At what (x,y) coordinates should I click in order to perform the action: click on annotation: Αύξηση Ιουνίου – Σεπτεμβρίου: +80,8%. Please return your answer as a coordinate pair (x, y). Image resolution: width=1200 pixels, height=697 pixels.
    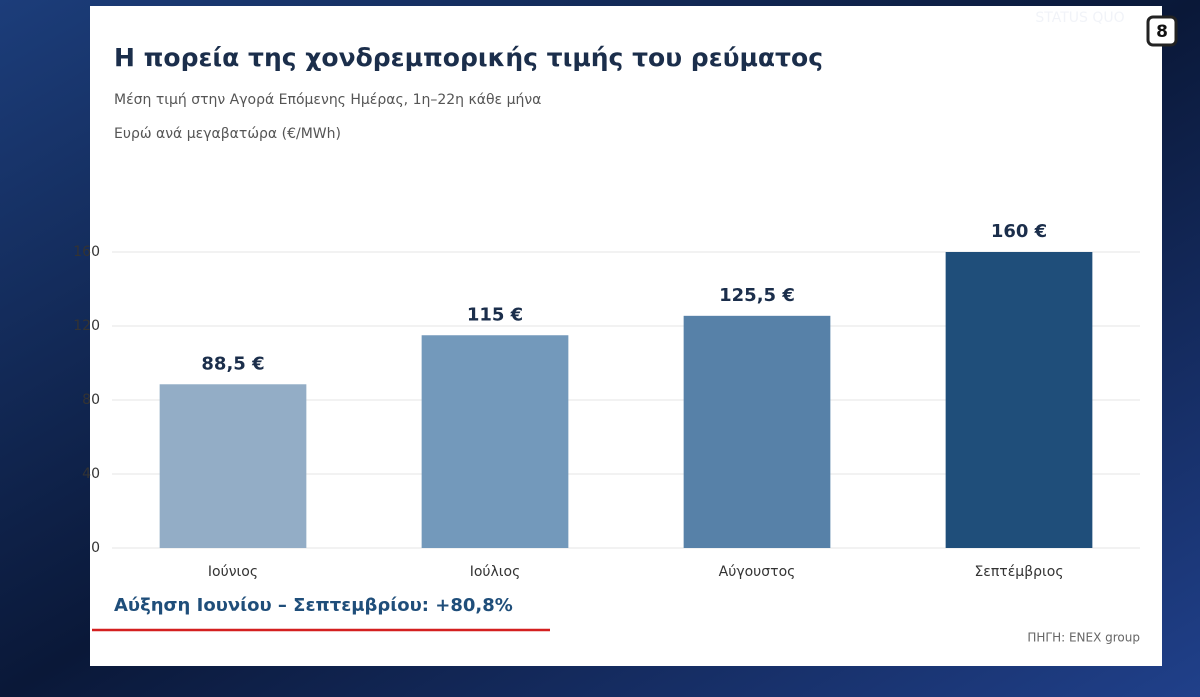
    Looking at the image, I should click on (313, 605).